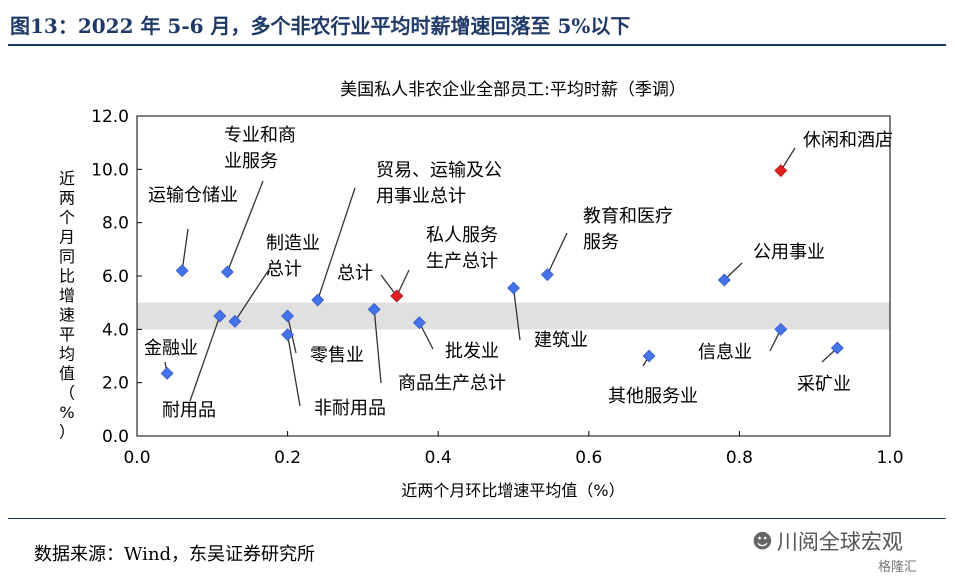 The height and width of the screenshot is (579, 954). I want to click on point-label: 休闲和酒店, so click(848, 140).